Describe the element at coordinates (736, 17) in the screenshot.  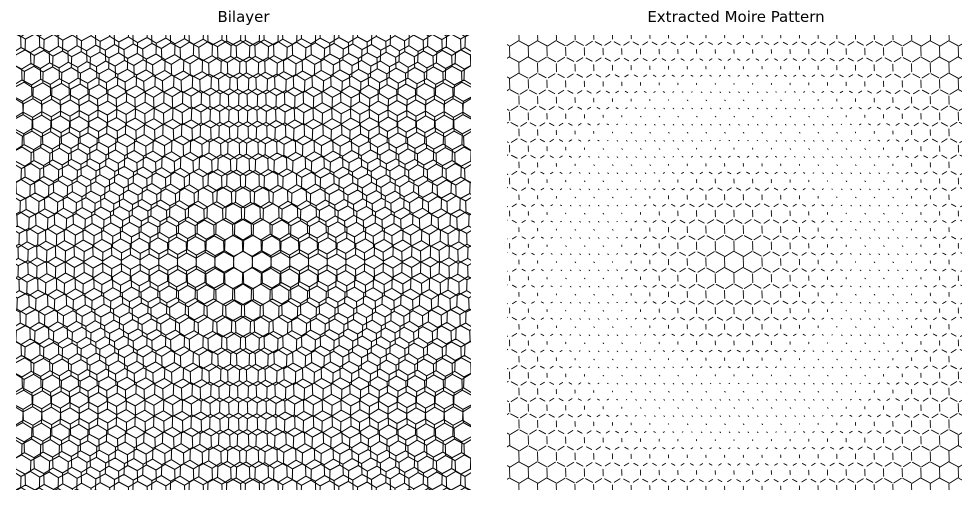
I see `moire-pattern-title: Extracted Moire Pattern` at that location.